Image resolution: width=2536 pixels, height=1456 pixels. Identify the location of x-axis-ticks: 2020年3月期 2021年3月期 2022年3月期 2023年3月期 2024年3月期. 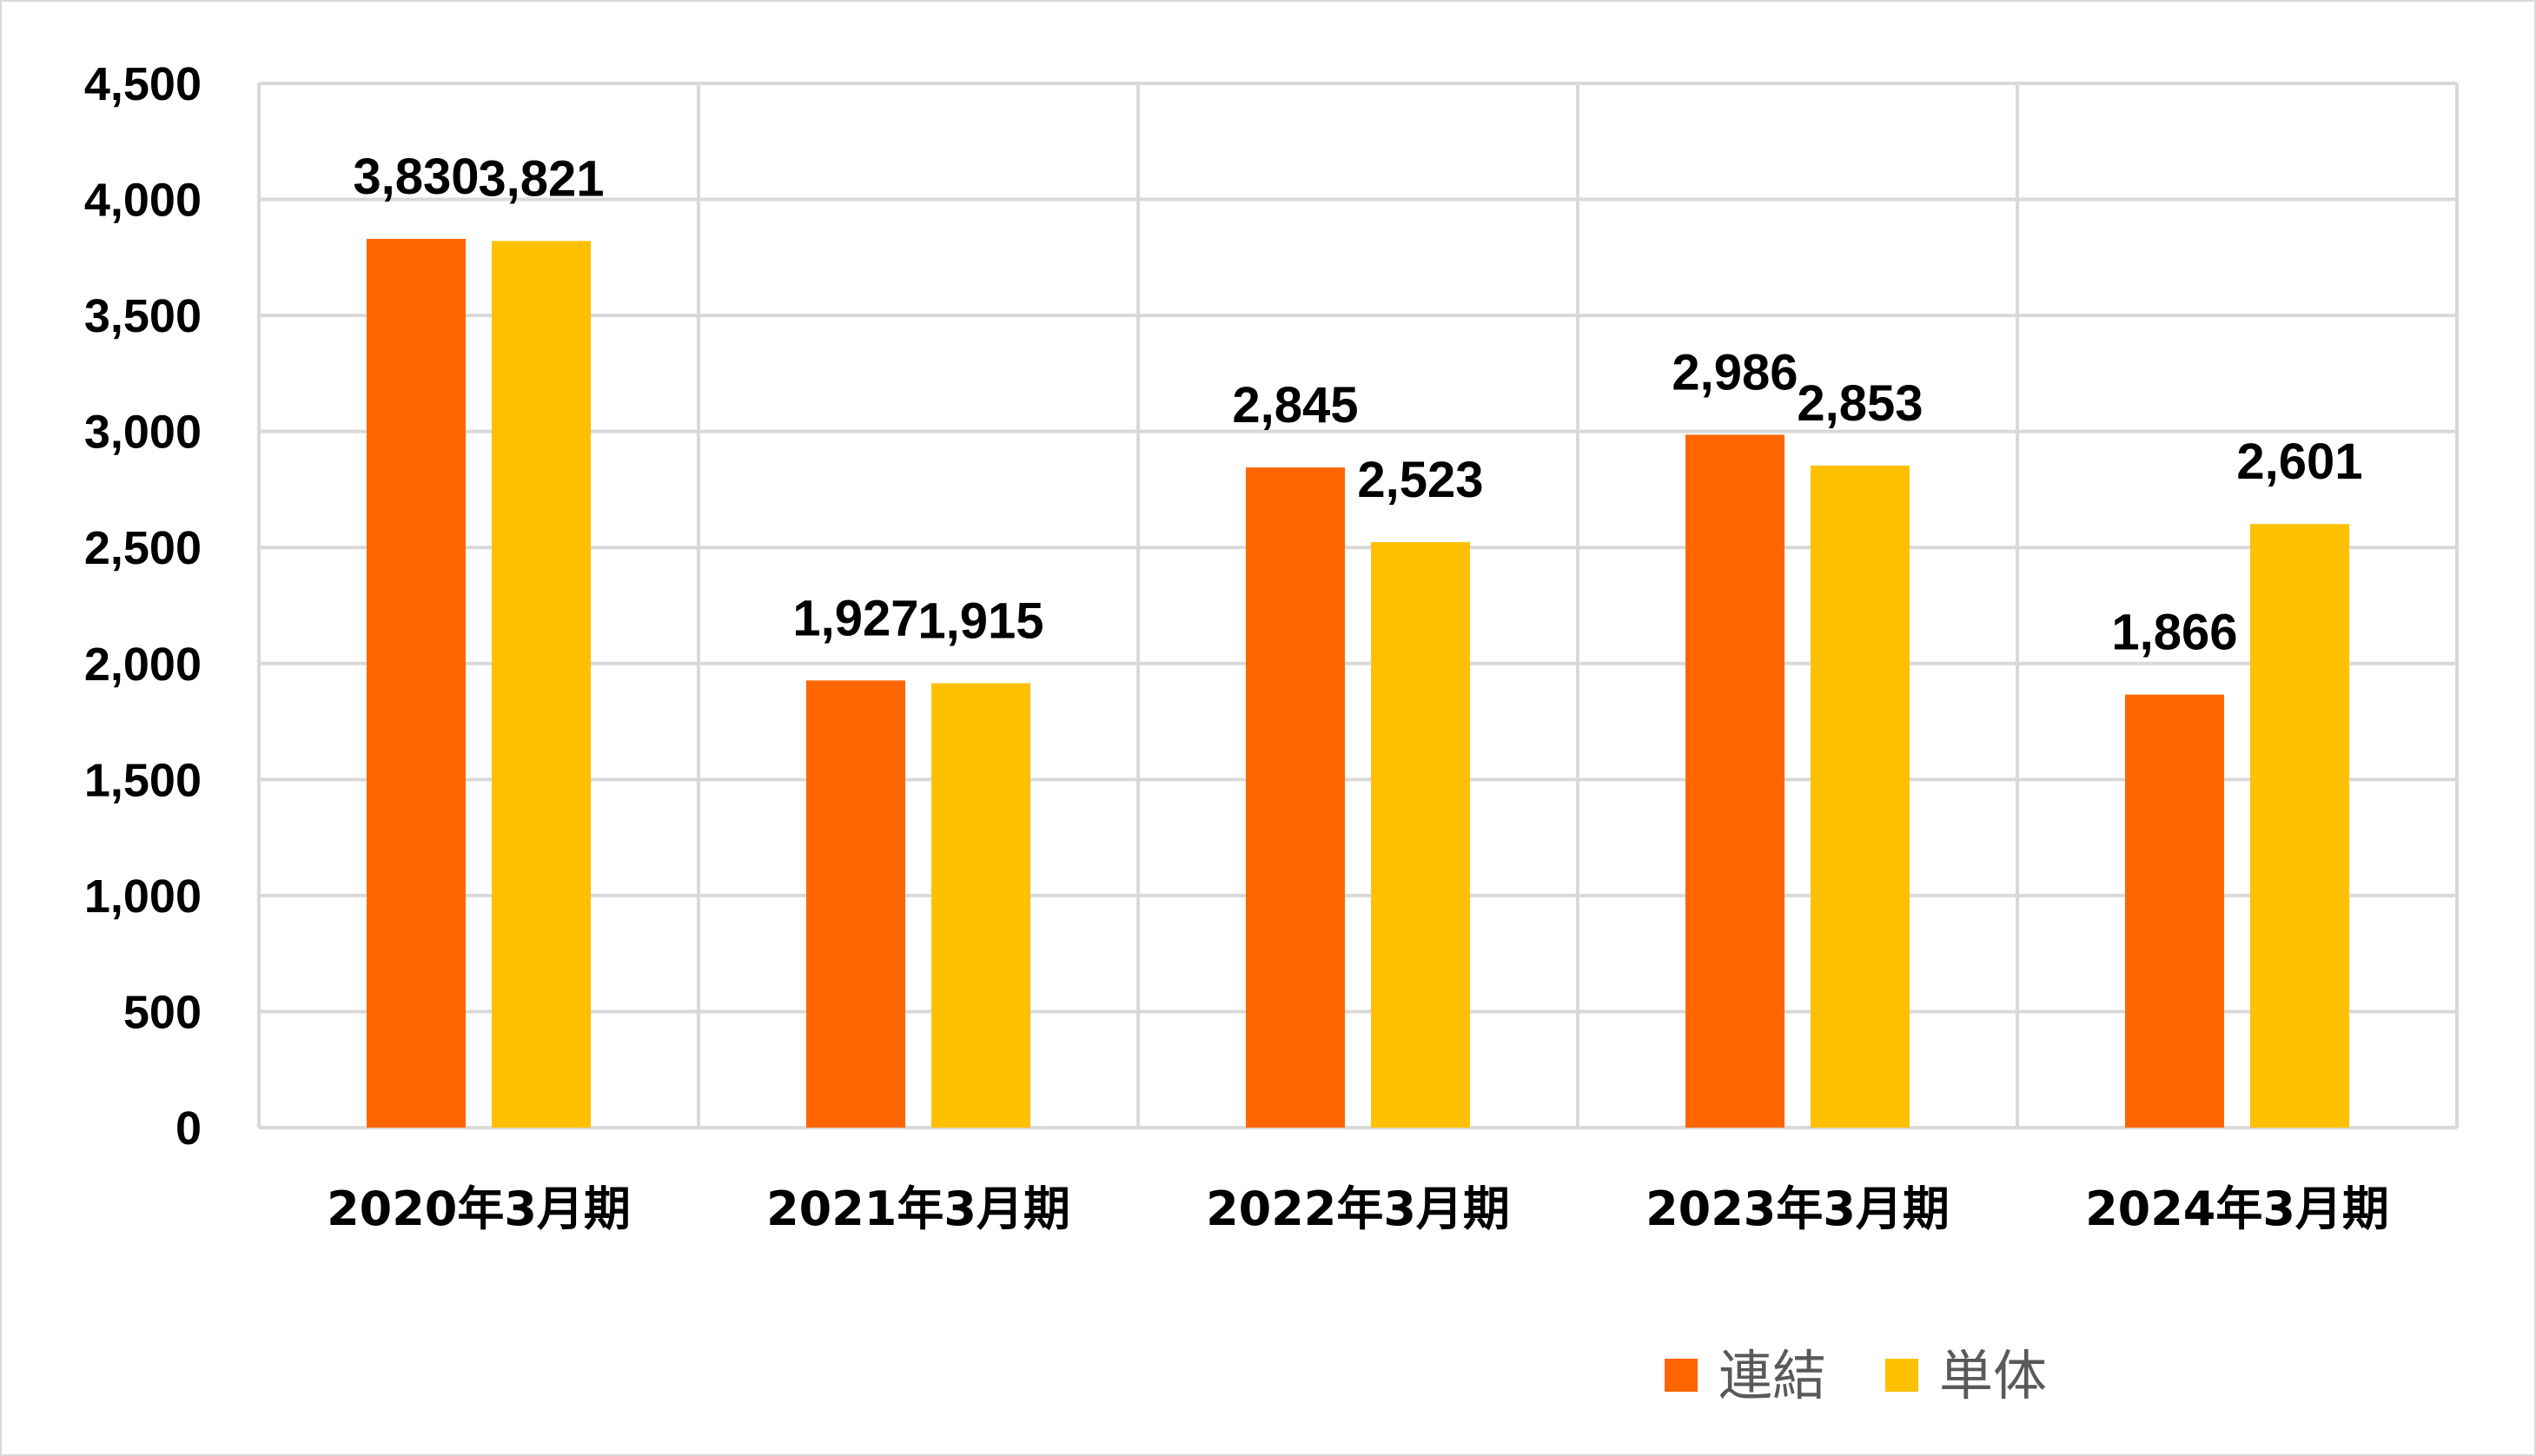
(1358, 1208).